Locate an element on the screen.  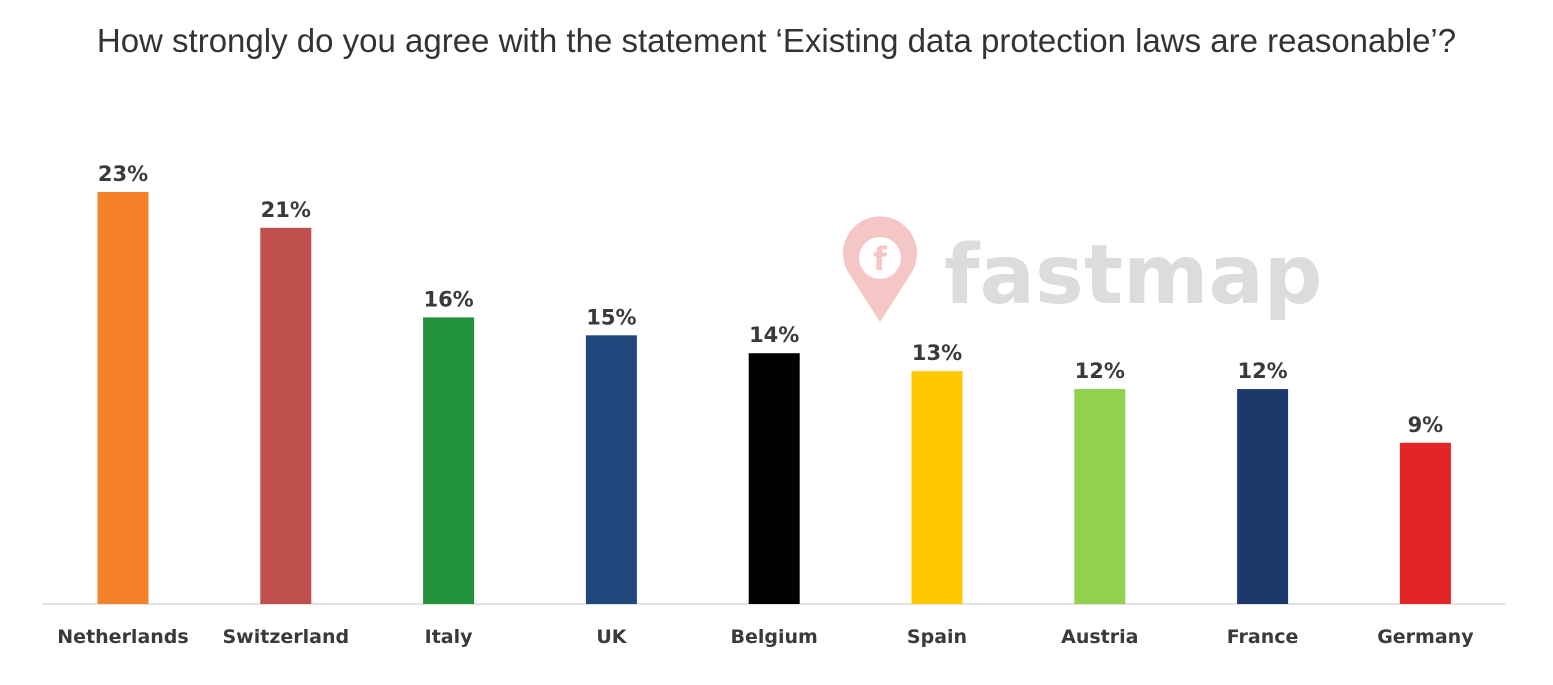
watermark-text: fastmap is located at coordinates (1133, 275).